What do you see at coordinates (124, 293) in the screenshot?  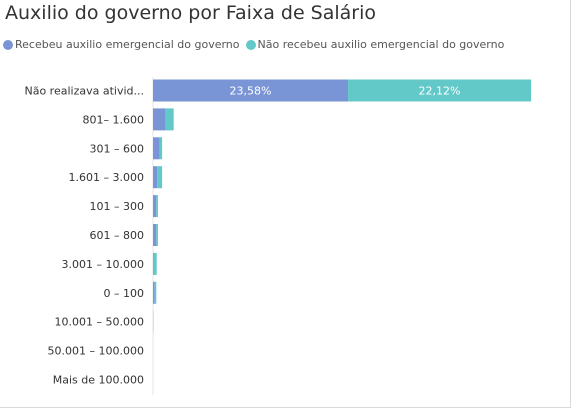 I see `category-tick-label: 0 – 100` at bounding box center [124, 293].